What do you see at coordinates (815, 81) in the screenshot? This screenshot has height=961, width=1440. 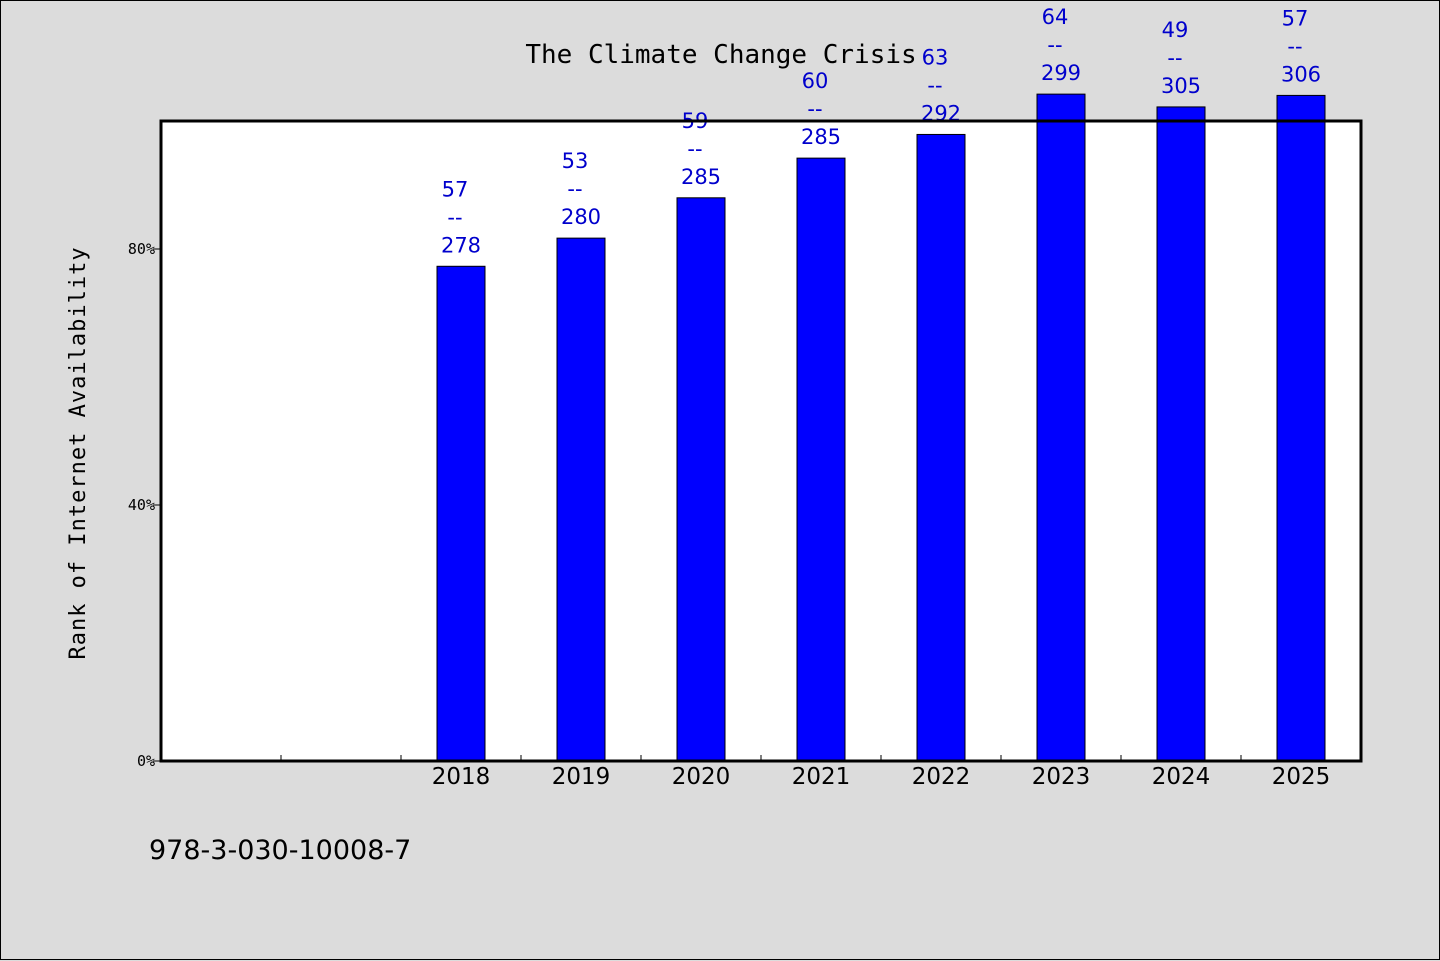 I see `data-label-top: 60` at bounding box center [815, 81].